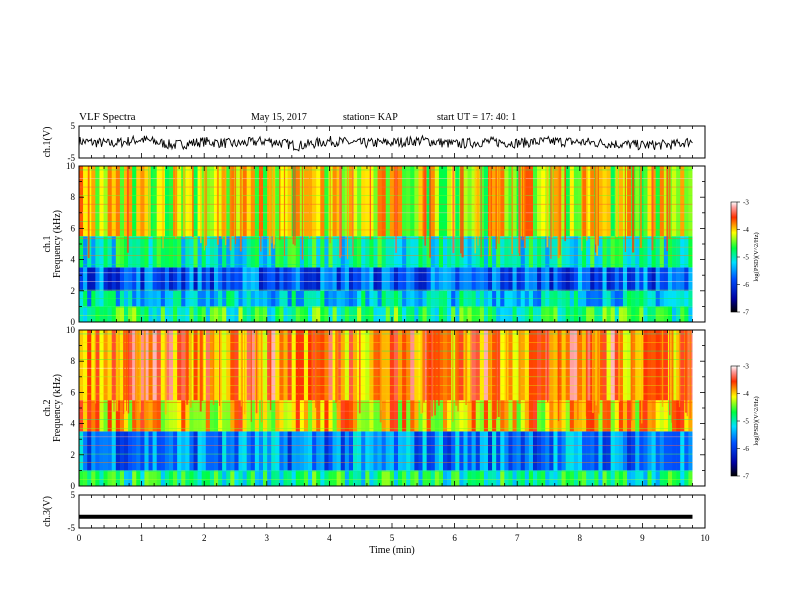 The height and width of the screenshot is (612, 792). Describe the element at coordinates (580, 538) in the screenshot. I see `x-tick-label: 8` at that location.